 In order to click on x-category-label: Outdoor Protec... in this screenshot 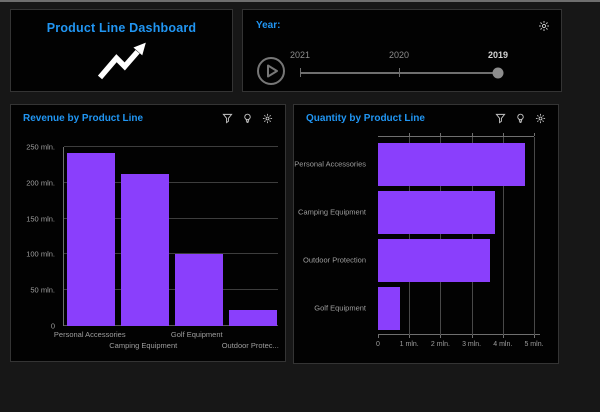, I will do `click(250, 345)`.